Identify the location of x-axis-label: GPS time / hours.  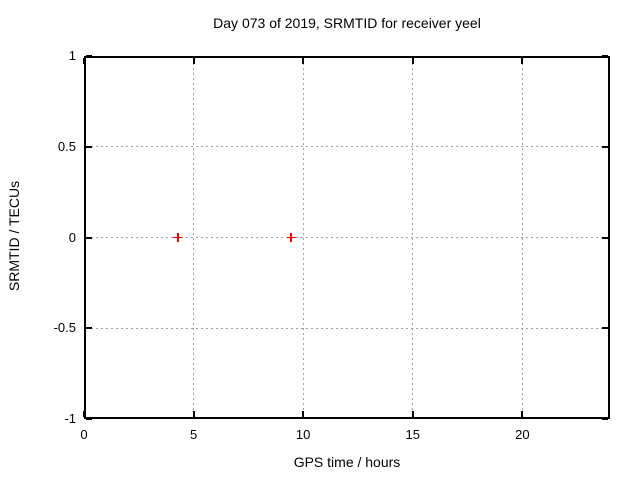
(347, 462).